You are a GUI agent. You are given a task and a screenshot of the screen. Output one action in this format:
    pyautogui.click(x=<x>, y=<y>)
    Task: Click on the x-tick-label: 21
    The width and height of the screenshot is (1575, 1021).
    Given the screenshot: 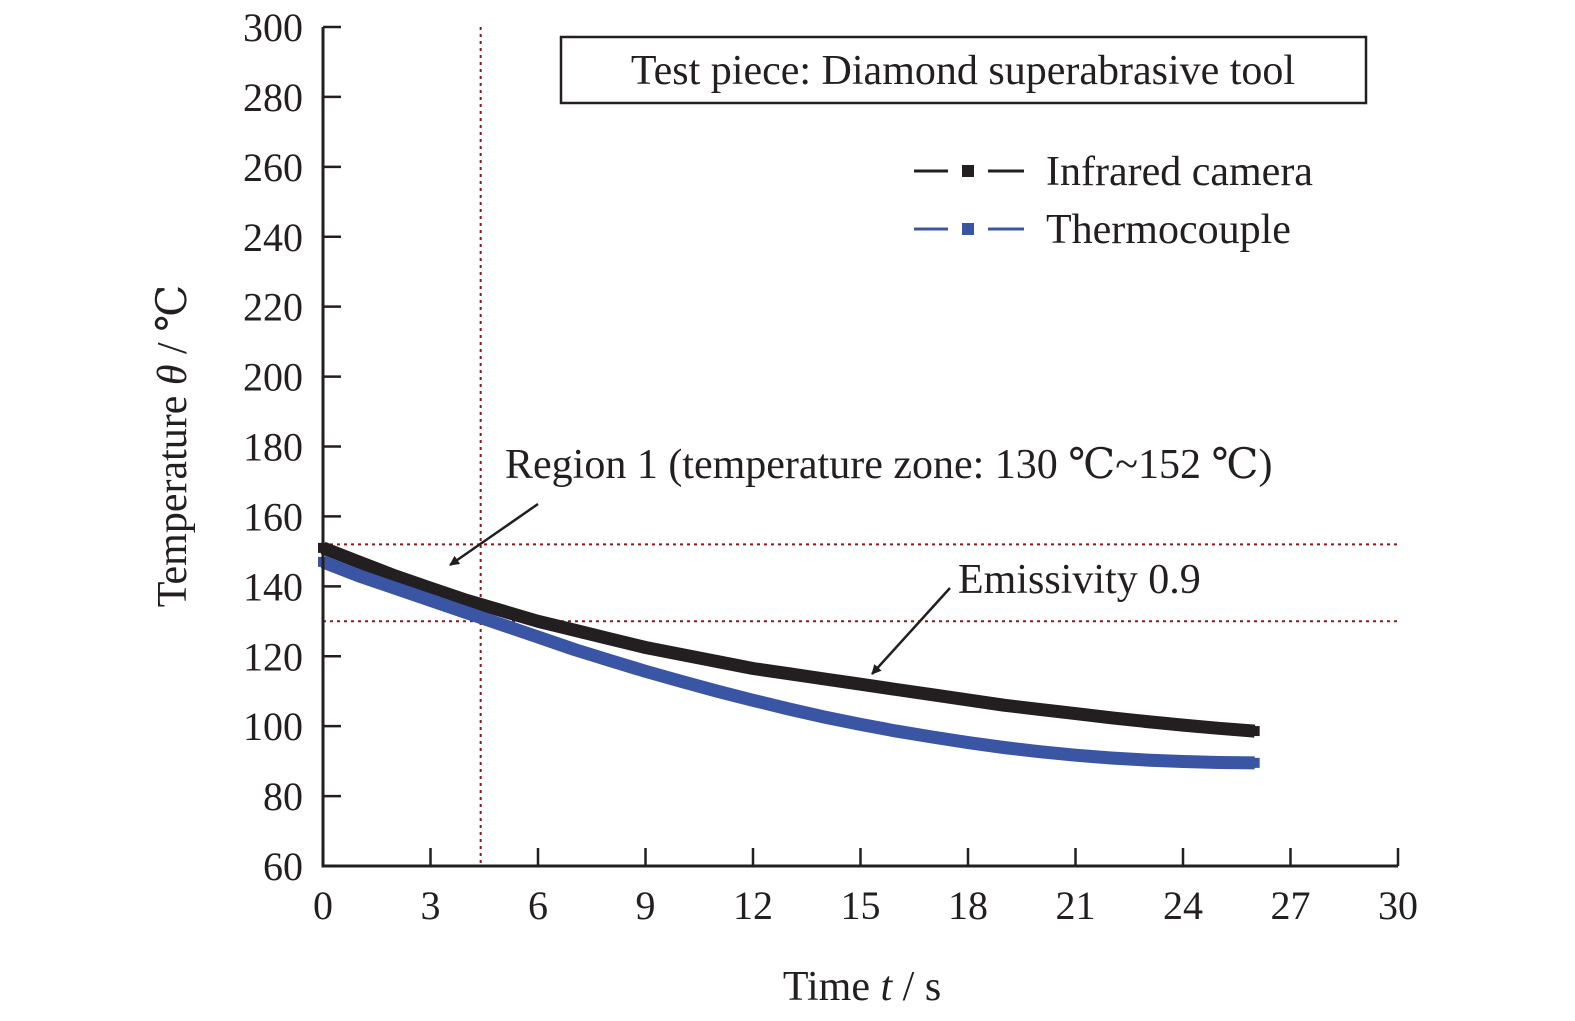 What is the action you would take?
    pyautogui.click(x=1076, y=905)
    